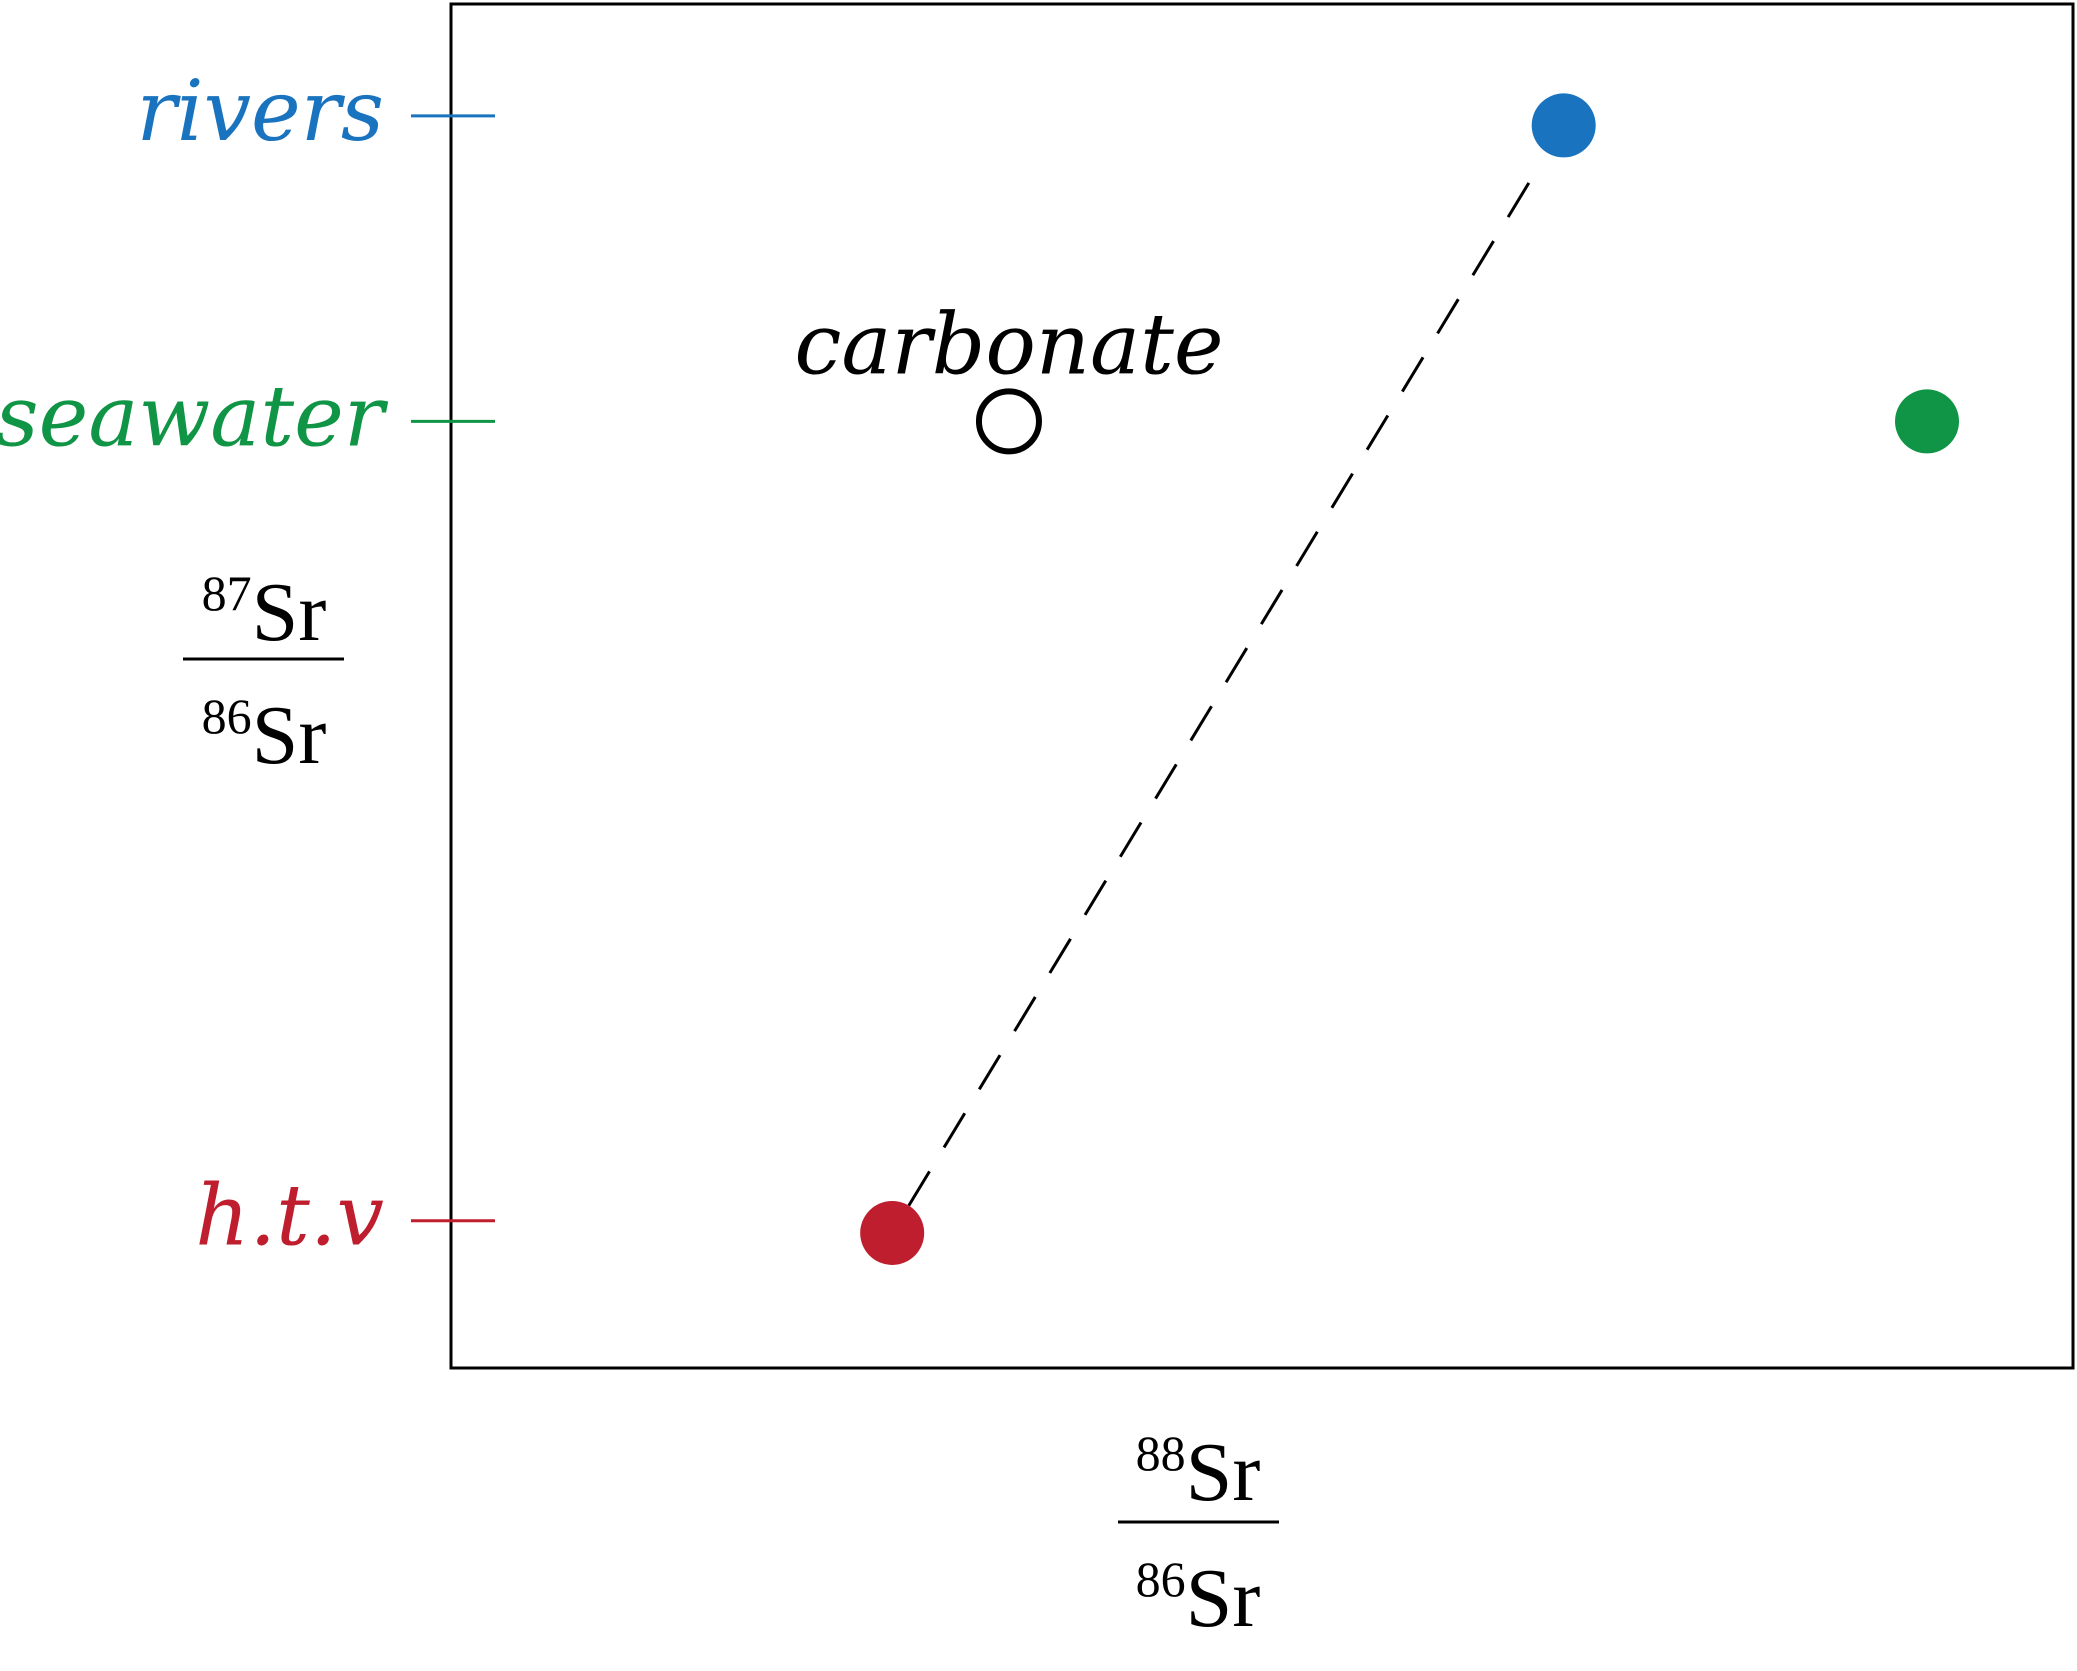 The height and width of the screenshot is (1671, 2077). Describe the element at coordinates (227, 716) in the screenshot. I see `y-label-denominator-mass: 86` at that location.